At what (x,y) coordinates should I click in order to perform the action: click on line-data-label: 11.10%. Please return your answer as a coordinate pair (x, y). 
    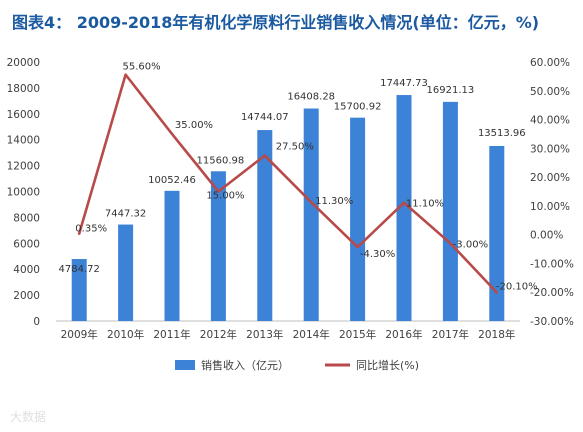
    Looking at the image, I should click on (425, 204).